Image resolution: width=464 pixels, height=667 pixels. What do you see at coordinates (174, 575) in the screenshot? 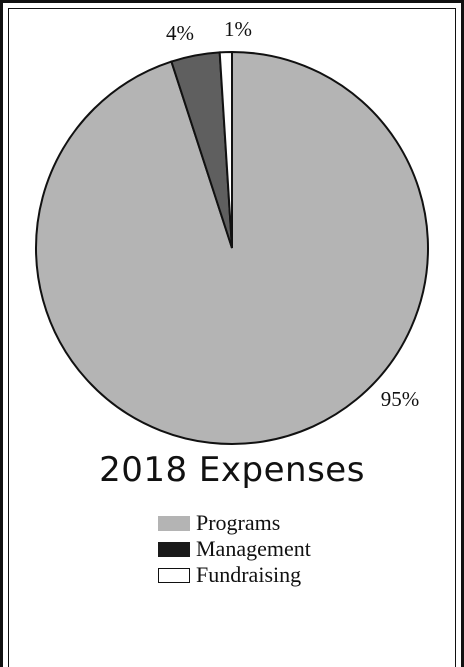
I see `legend-swatch-fundraising` at bounding box center [174, 575].